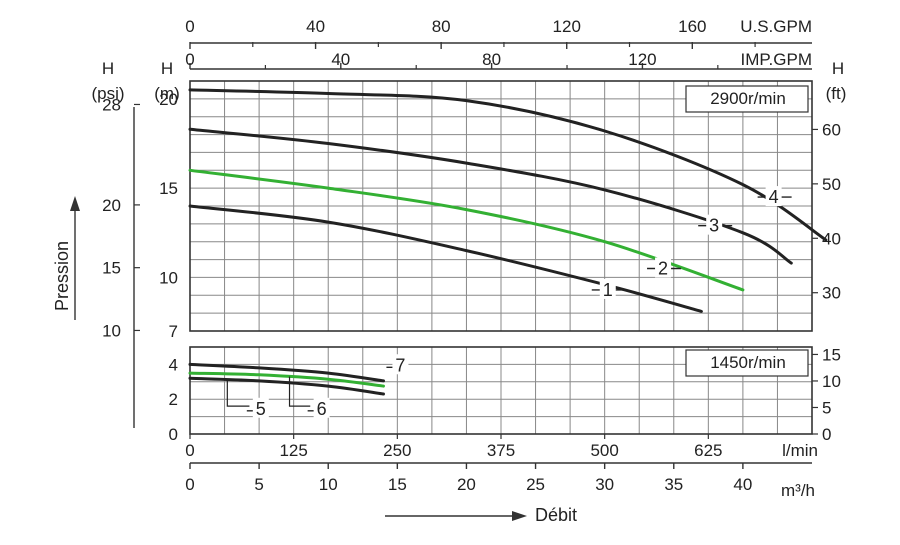 Image resolution: width=900 pixels, height=545 pixels. I want to click on m3h-tick-label: 30, so click(604, 484).